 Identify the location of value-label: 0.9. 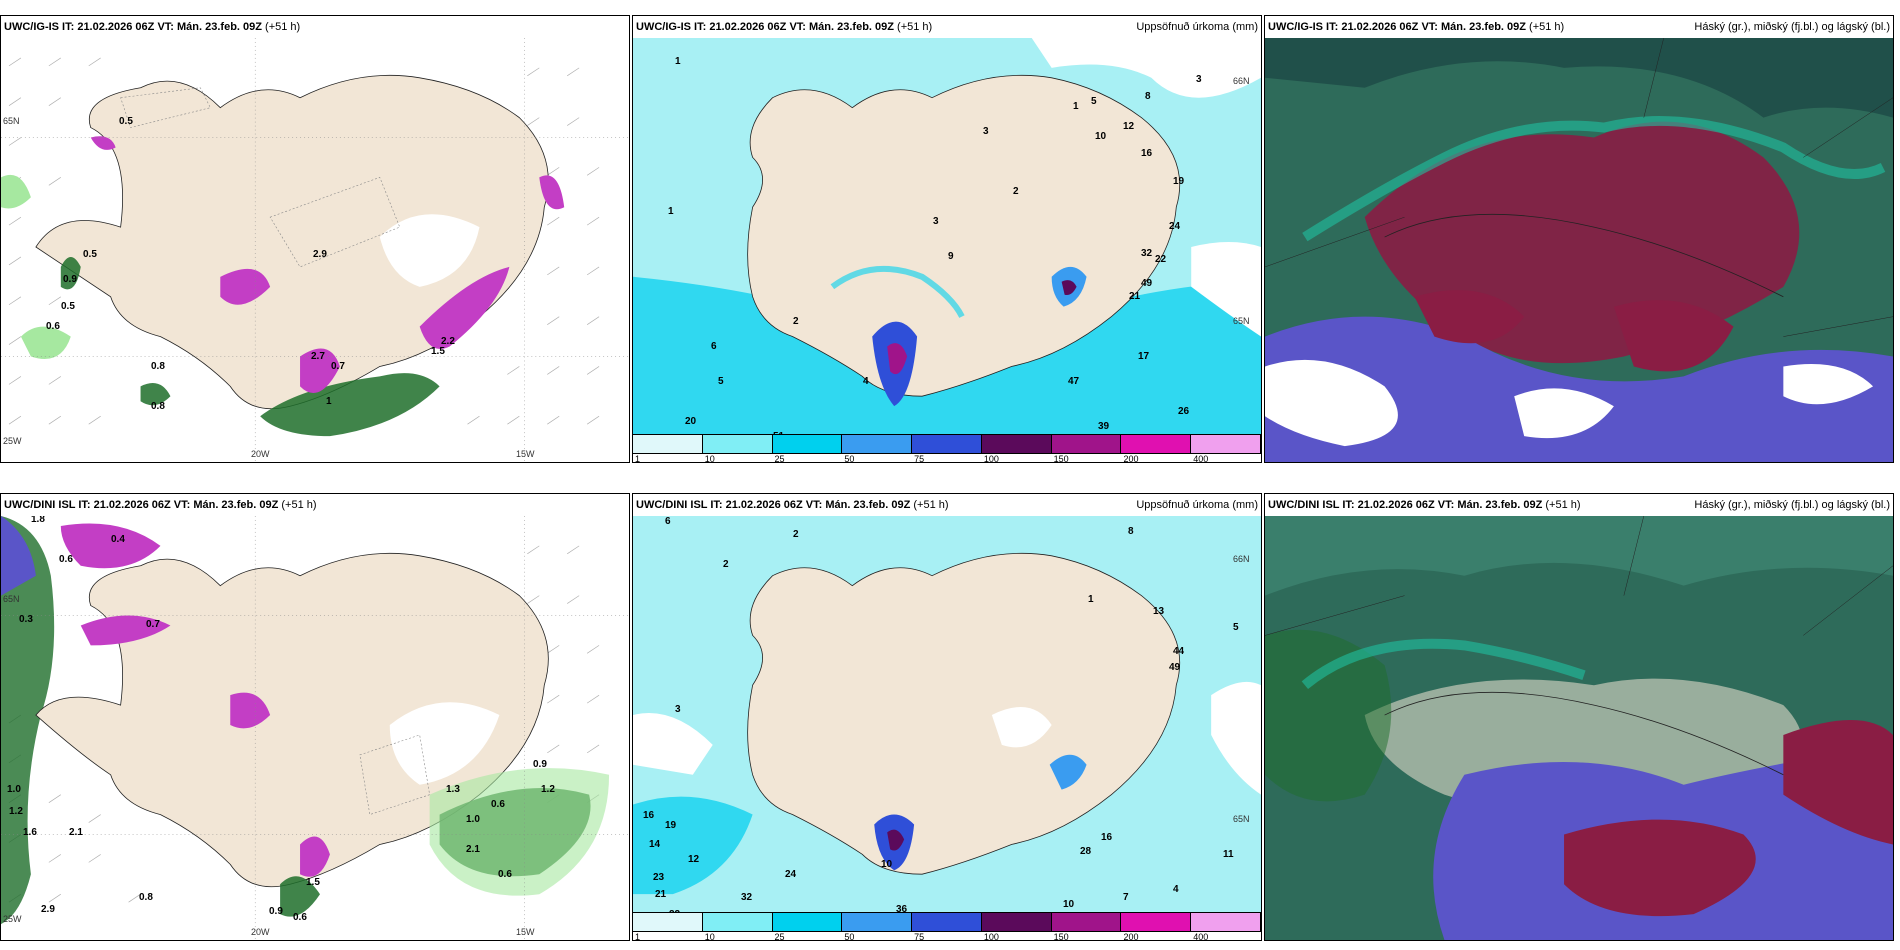
(276, 911).